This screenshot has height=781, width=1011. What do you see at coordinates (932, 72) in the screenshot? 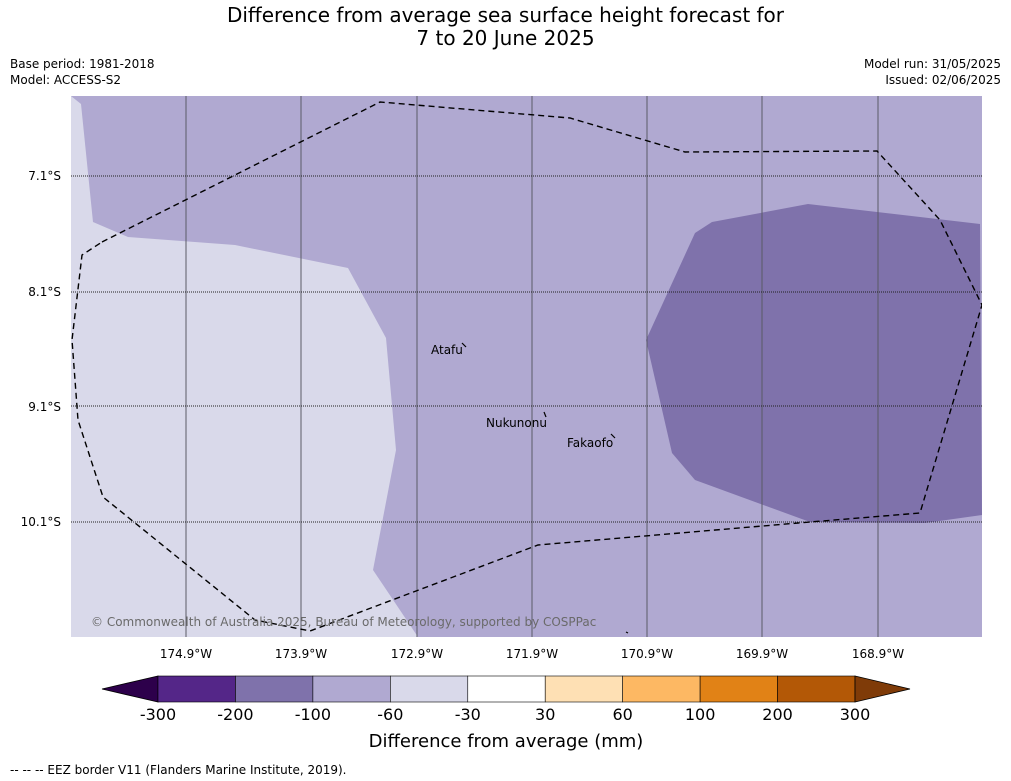
I see `forecast-meta-right: Model run: 31/05/2025 Issued: 02/06/2025` at bounding box center [932, 72].